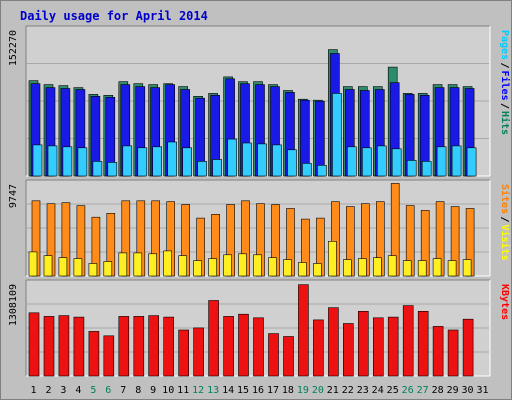 Image resolution: width=512 pixels, height=400 pixels. What do you see at coordinates (183, 390) in the screenshot?
I see `x-tick-label-day-11: 11` at bounding box center [183, 390].